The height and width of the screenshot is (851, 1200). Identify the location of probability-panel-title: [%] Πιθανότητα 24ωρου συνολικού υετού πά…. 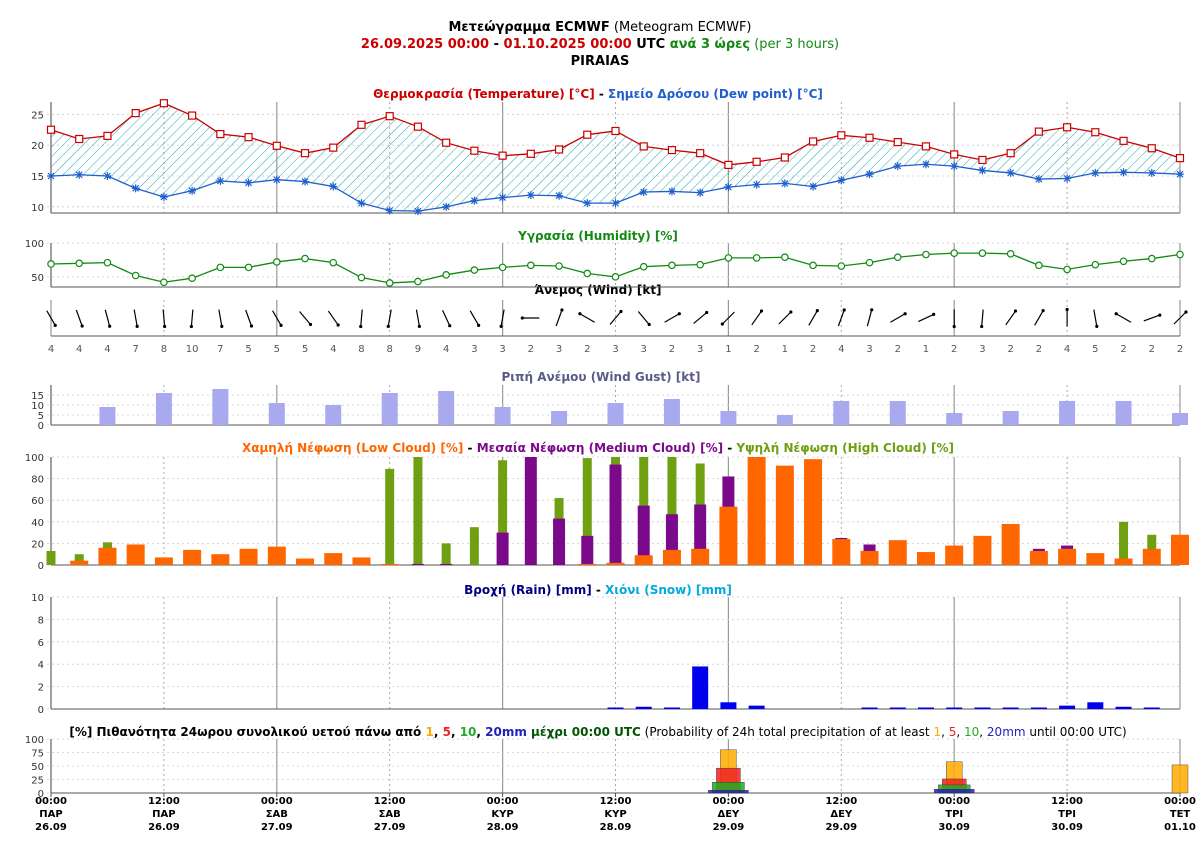
(597, 732).